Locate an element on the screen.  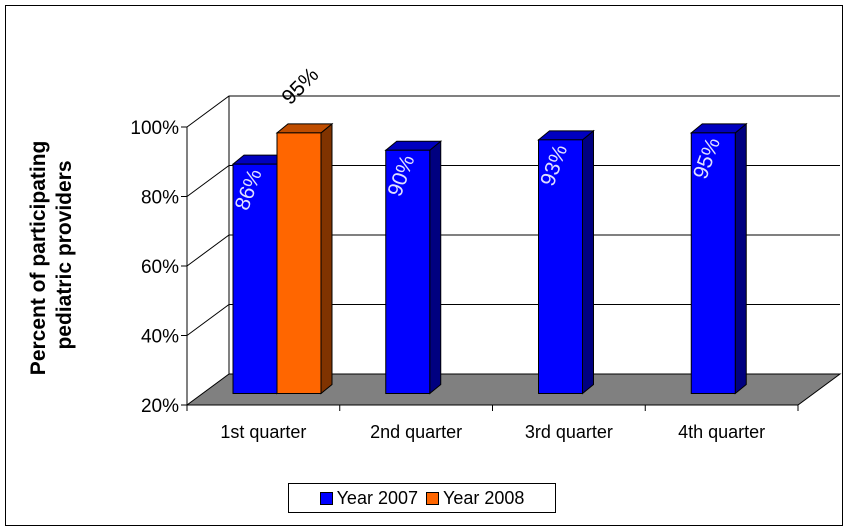
legend-swatch-2008 is located at coordinates (432, 498).